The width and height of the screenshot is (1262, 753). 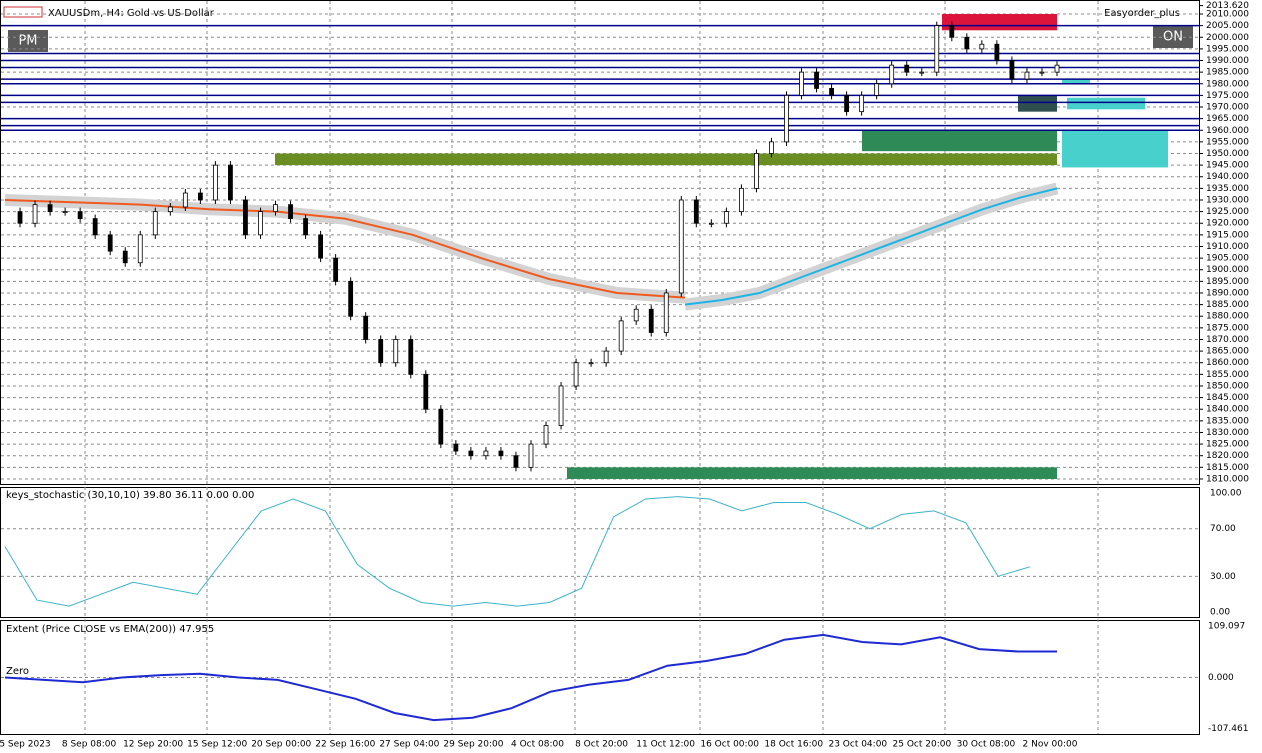 What do you see at coordinates (1227, 433) in the screenshot?
I see `price-tick-label: 1830.000` at bounding box center [1227, 433].